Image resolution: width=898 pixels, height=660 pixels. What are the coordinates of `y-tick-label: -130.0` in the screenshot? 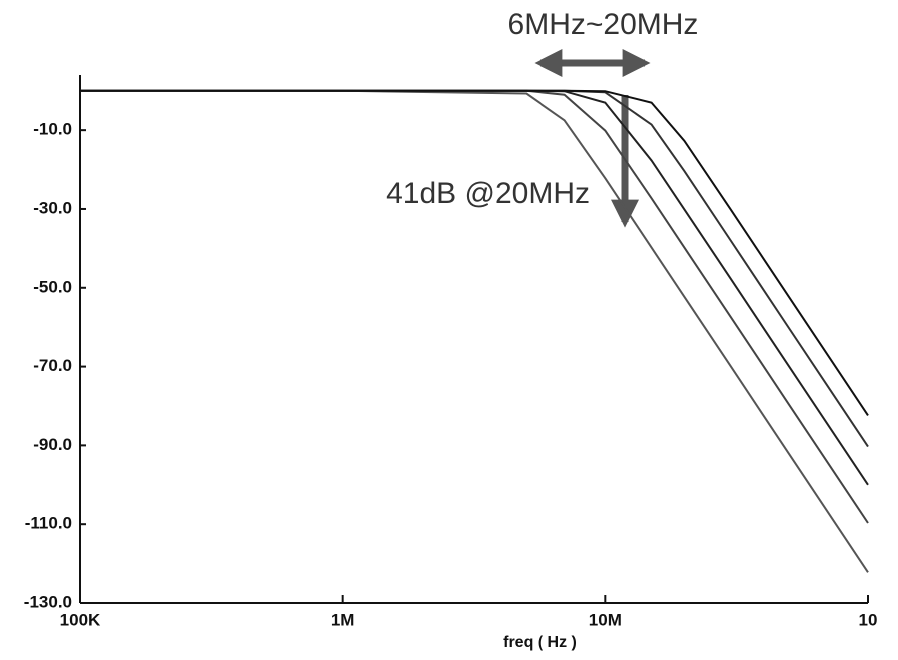 It's located at (48, 601).